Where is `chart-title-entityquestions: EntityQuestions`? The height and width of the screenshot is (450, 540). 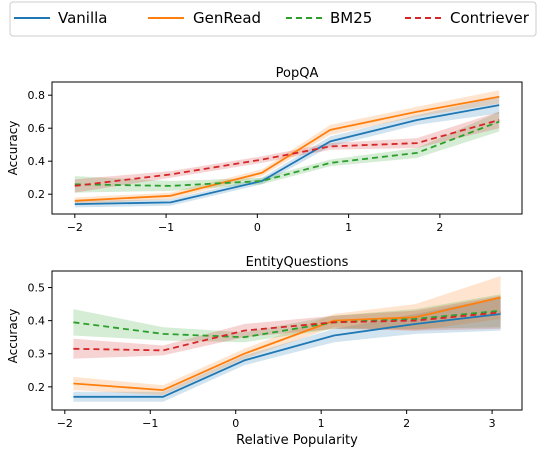 chart-title-entityquestions: EntityQuestions is located at coordinates (297, 262).